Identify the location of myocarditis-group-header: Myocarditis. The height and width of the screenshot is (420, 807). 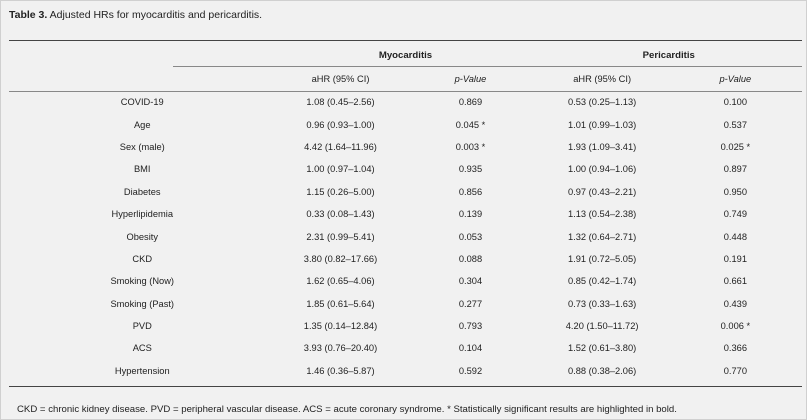
(405, 55).